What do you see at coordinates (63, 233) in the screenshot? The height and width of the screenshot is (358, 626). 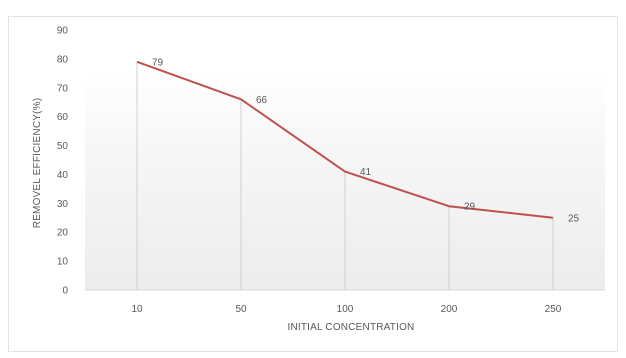 I see `y-tick-label: 20` at bounding box center [63, 233].